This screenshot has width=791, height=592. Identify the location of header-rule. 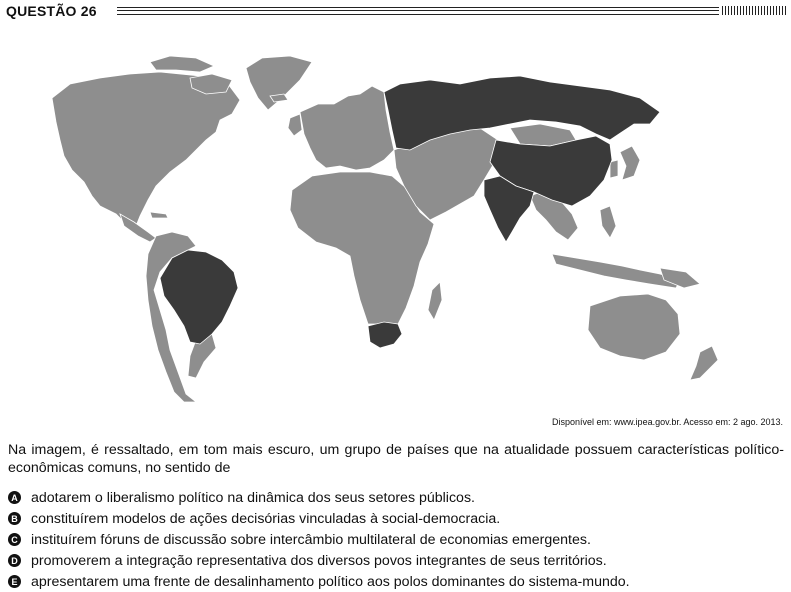
(418, 11).